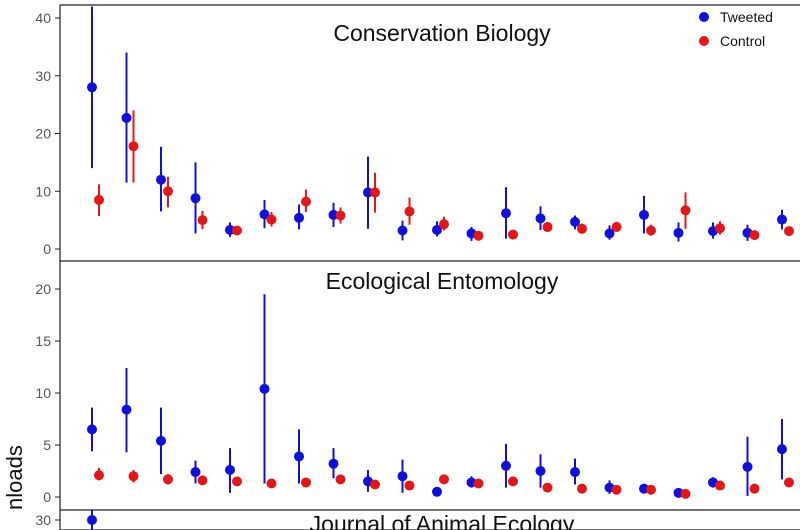  What do you see at coordinates (43, 18) in the screenshot?
I see `y-tick-label: 40` at bounding box center [43, 18].